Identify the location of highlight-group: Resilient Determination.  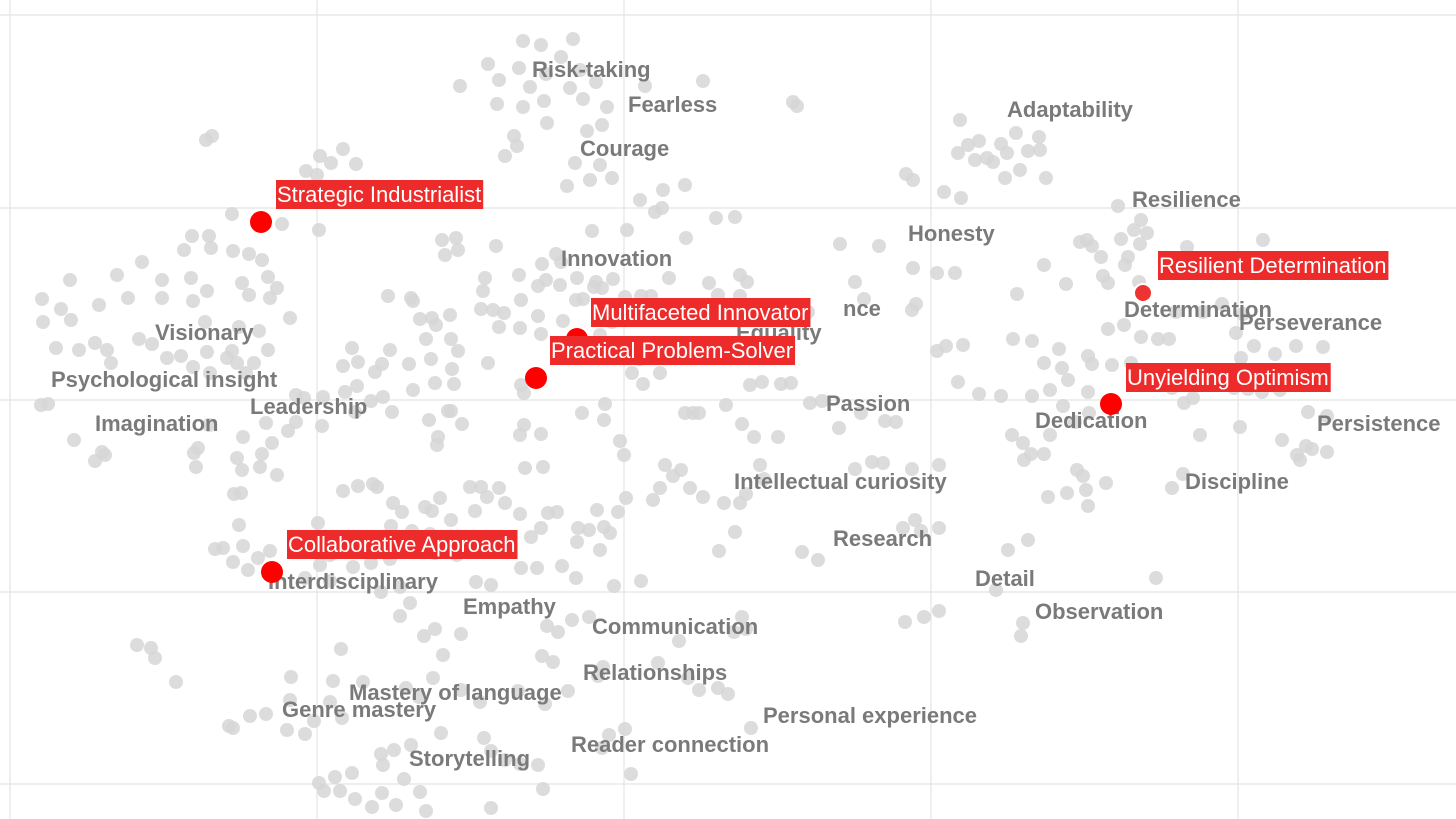
(1261, 277).